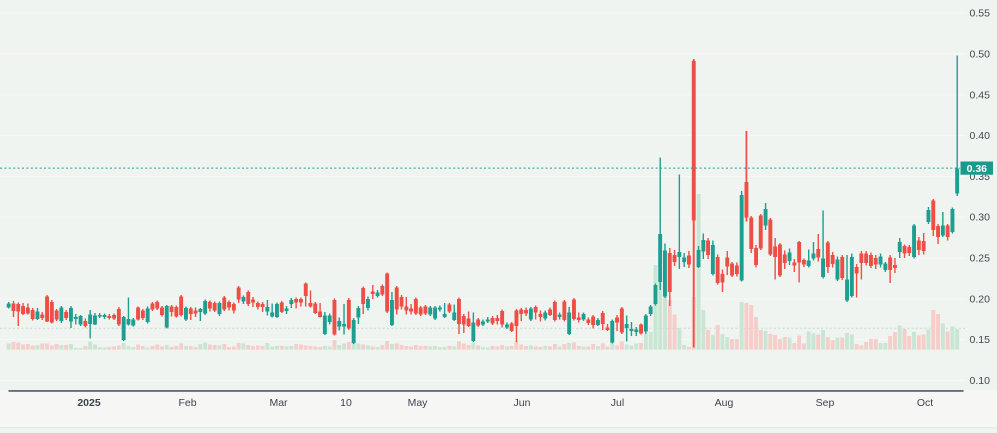 The width and height of the screenshot is (997, 433). I want to click on svg-text: 0.36, so click(977, 169).